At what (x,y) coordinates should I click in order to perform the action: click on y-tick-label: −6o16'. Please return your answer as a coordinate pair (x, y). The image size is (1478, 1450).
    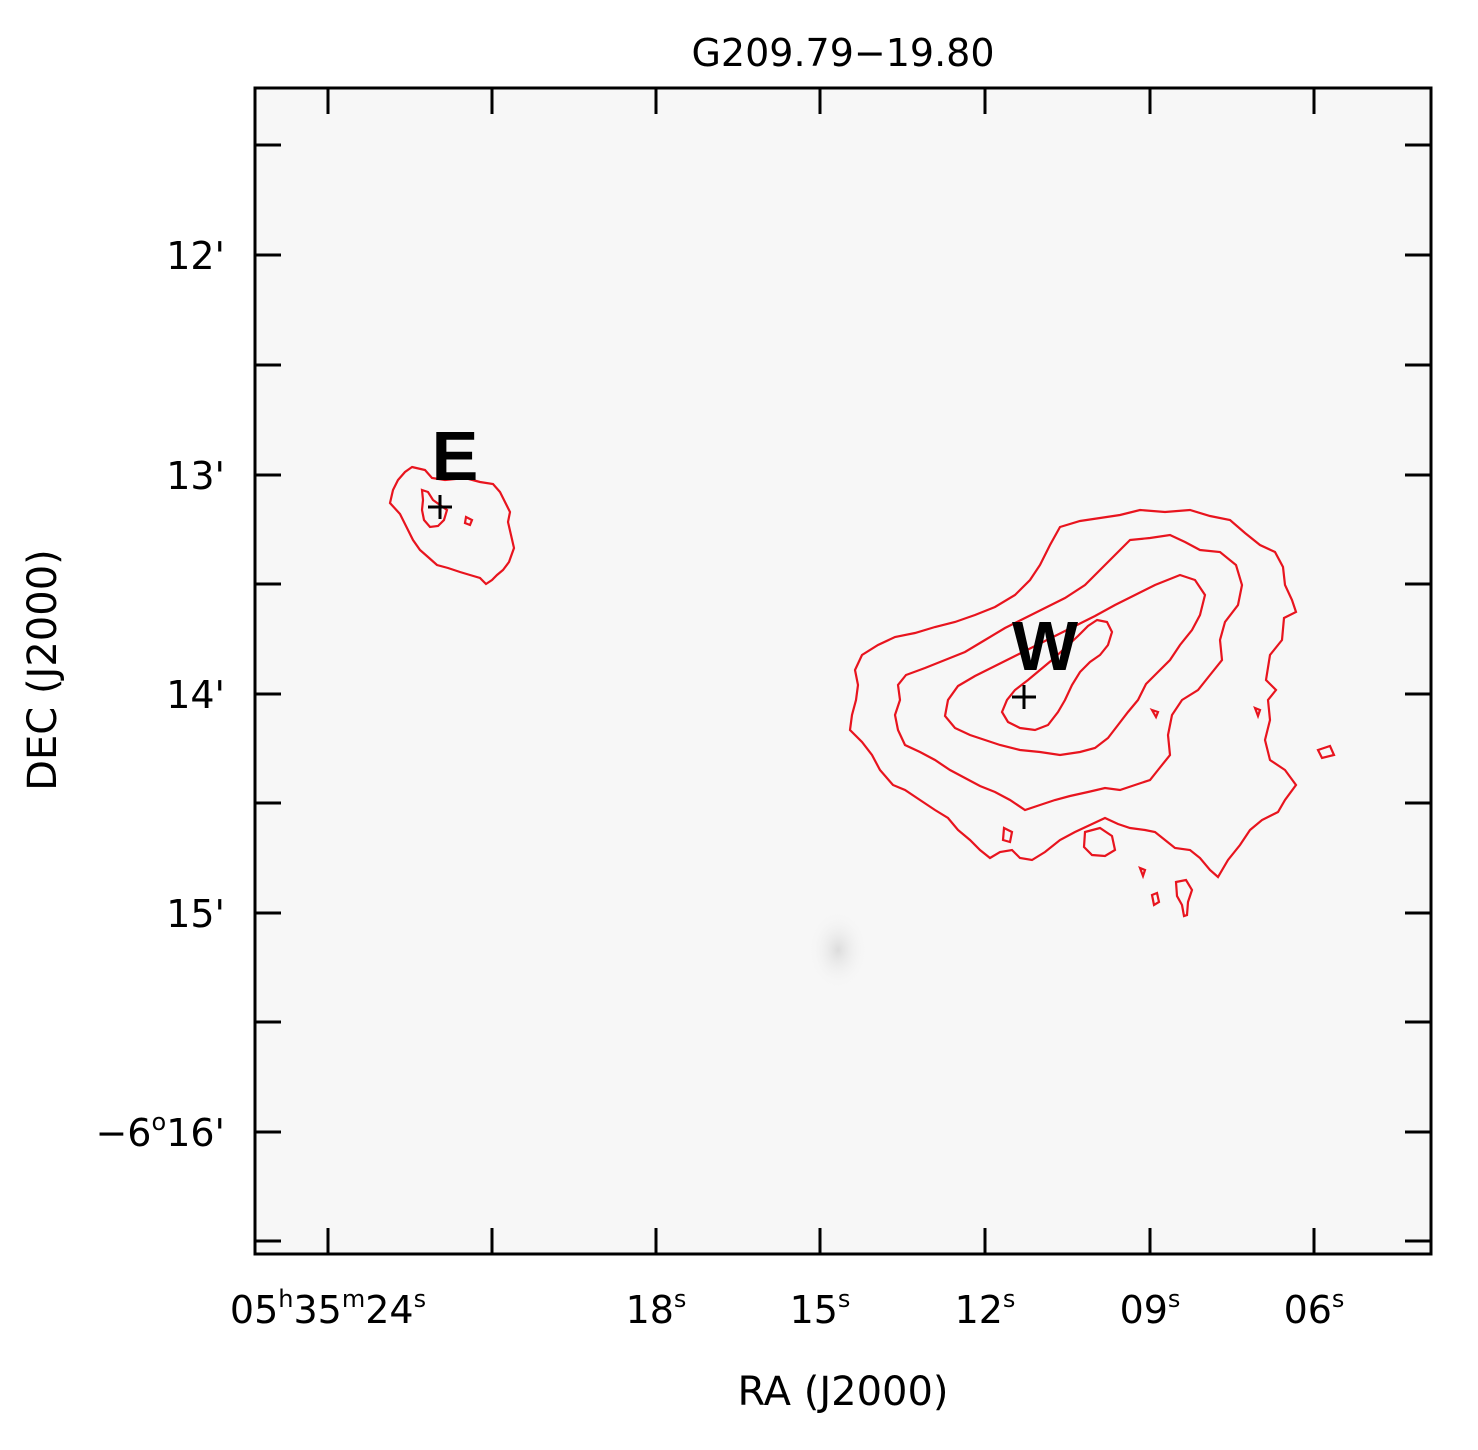
    Looking at the image, I should click on (160, 1131).